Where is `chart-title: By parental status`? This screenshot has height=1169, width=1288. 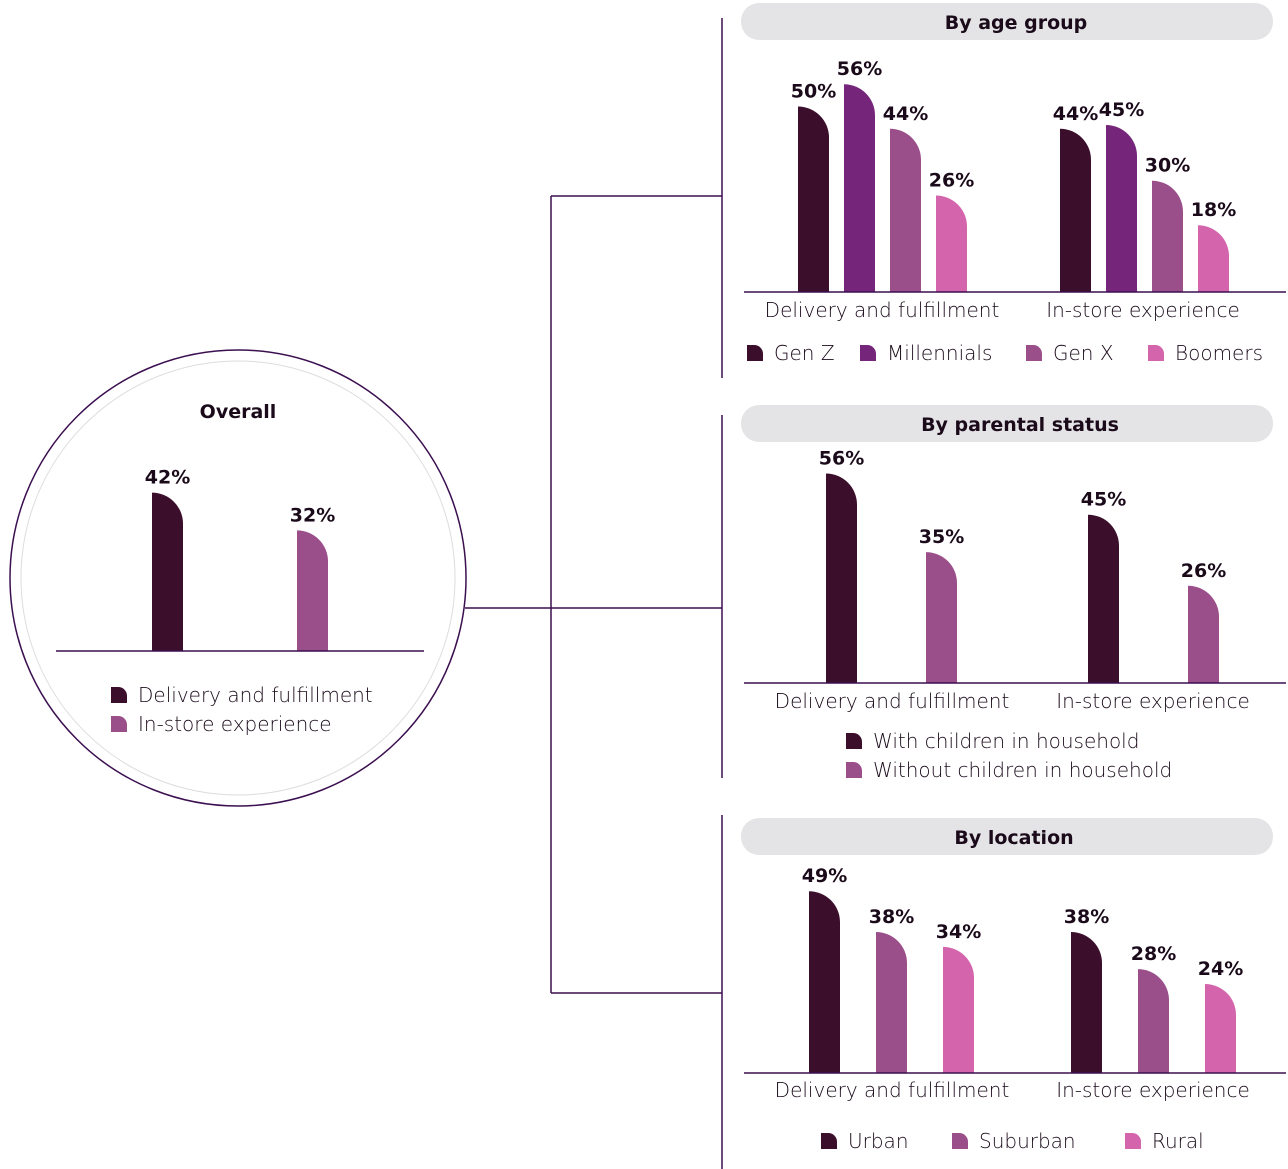
chart-title: By parental status is located at coordinates (1020, 425).